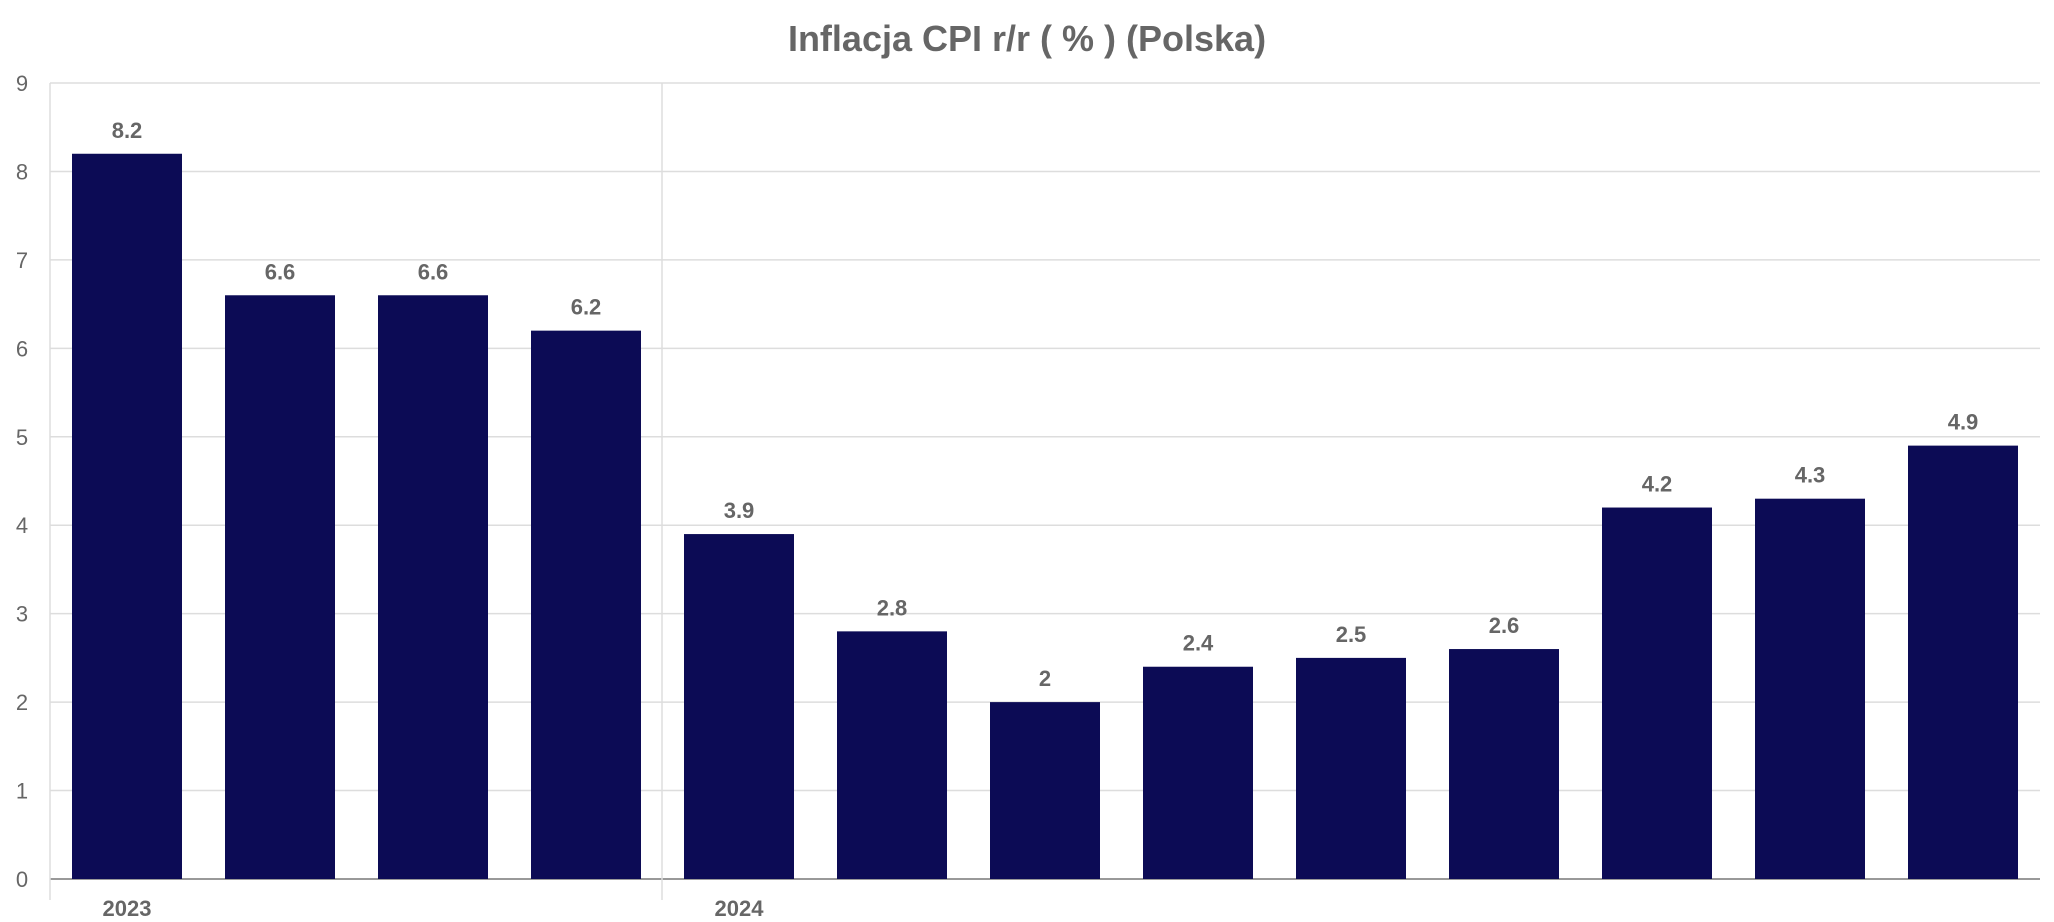 This screenshot has width=2054, height=922. Describe the element at coordinates (739, 510) in the screenshot. I see `data-label: 3.9` at that location.